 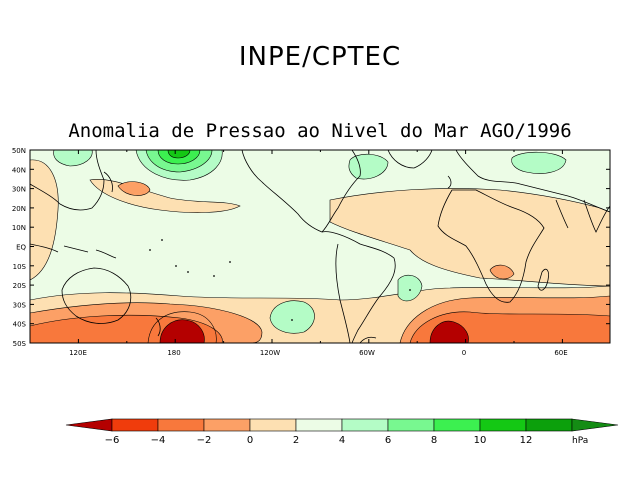 What do you see at coordinates (580, 441) in the screenshot?
I see `legend-unit: hPa` at bounding box center [580, 441].